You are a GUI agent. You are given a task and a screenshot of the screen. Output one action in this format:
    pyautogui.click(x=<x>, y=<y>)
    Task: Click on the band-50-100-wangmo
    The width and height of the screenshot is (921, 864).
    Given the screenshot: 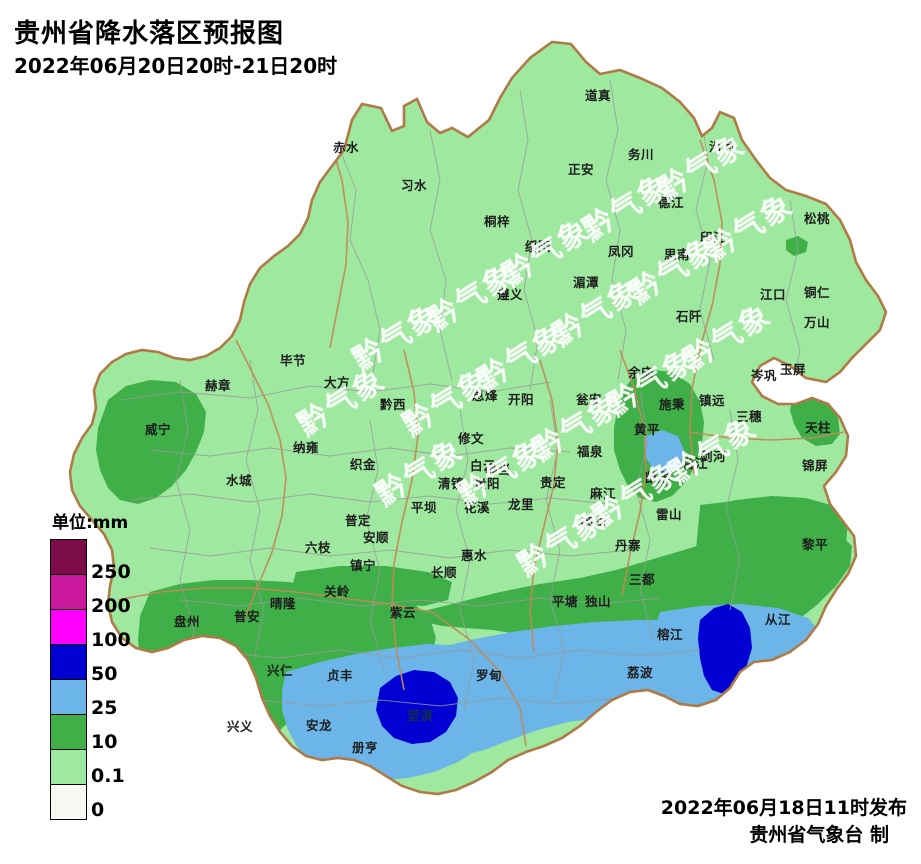 What is the action you would take?
    pyautogui.click(x=417, y=707)
    